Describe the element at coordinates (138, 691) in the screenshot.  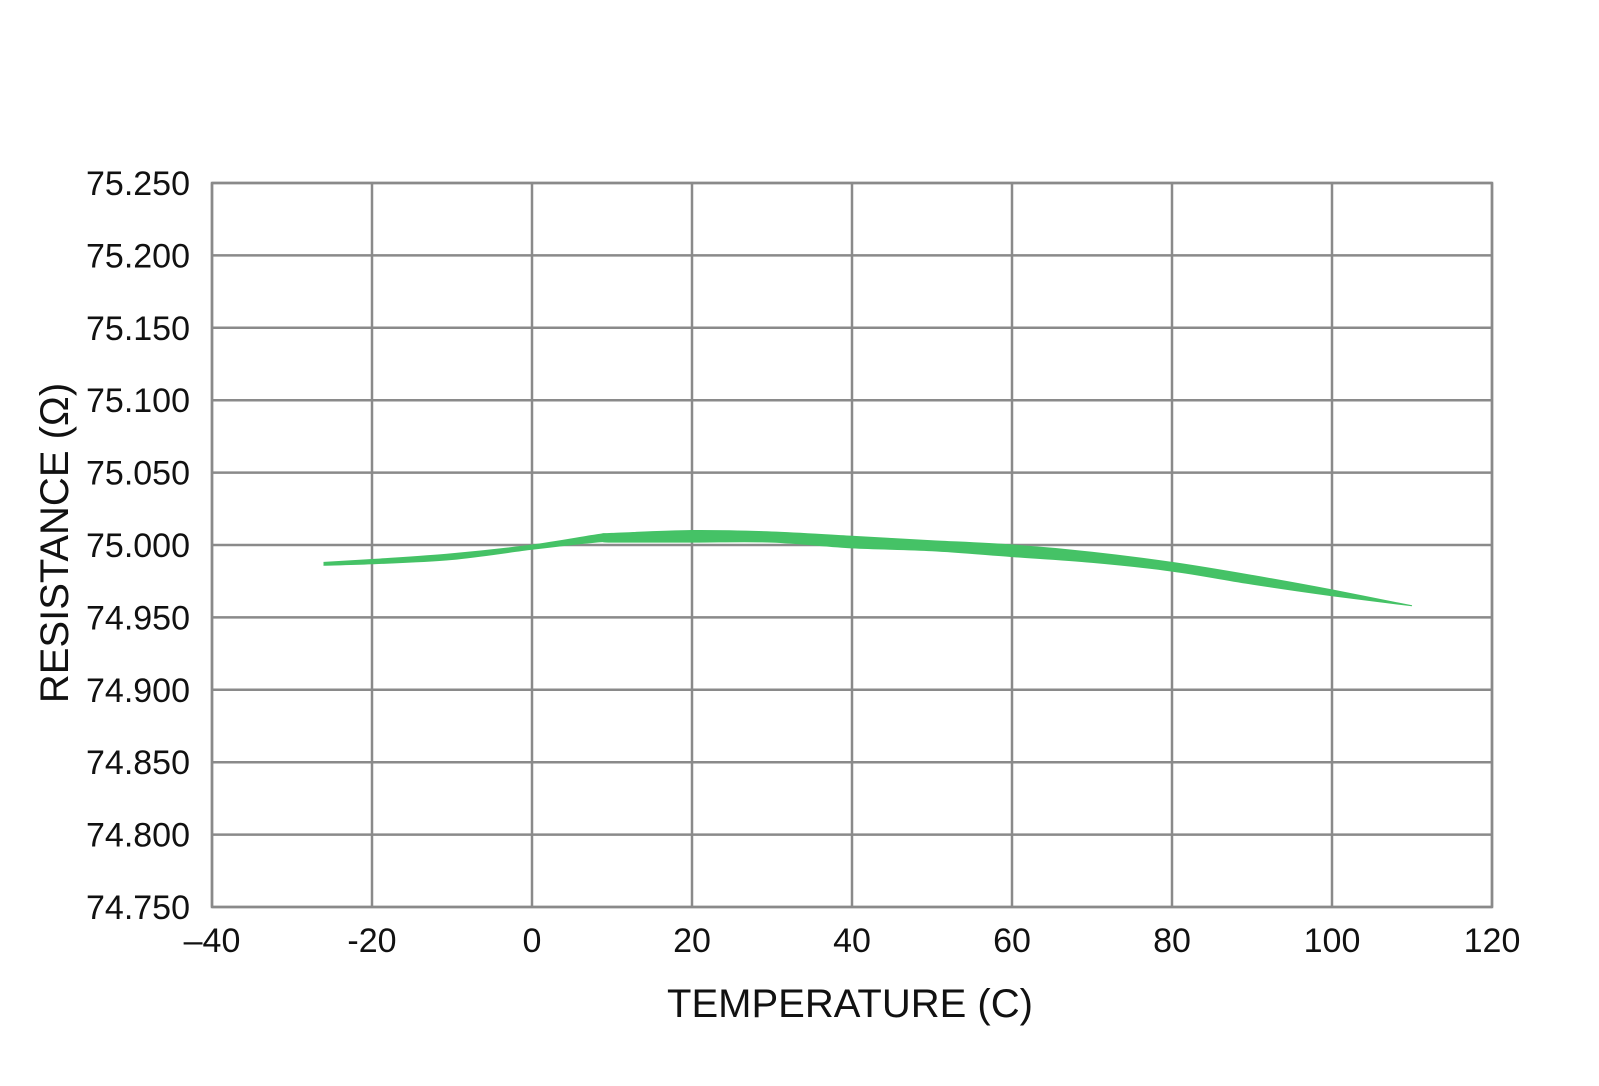
I see `y-tick-label: 74.900` at that location.